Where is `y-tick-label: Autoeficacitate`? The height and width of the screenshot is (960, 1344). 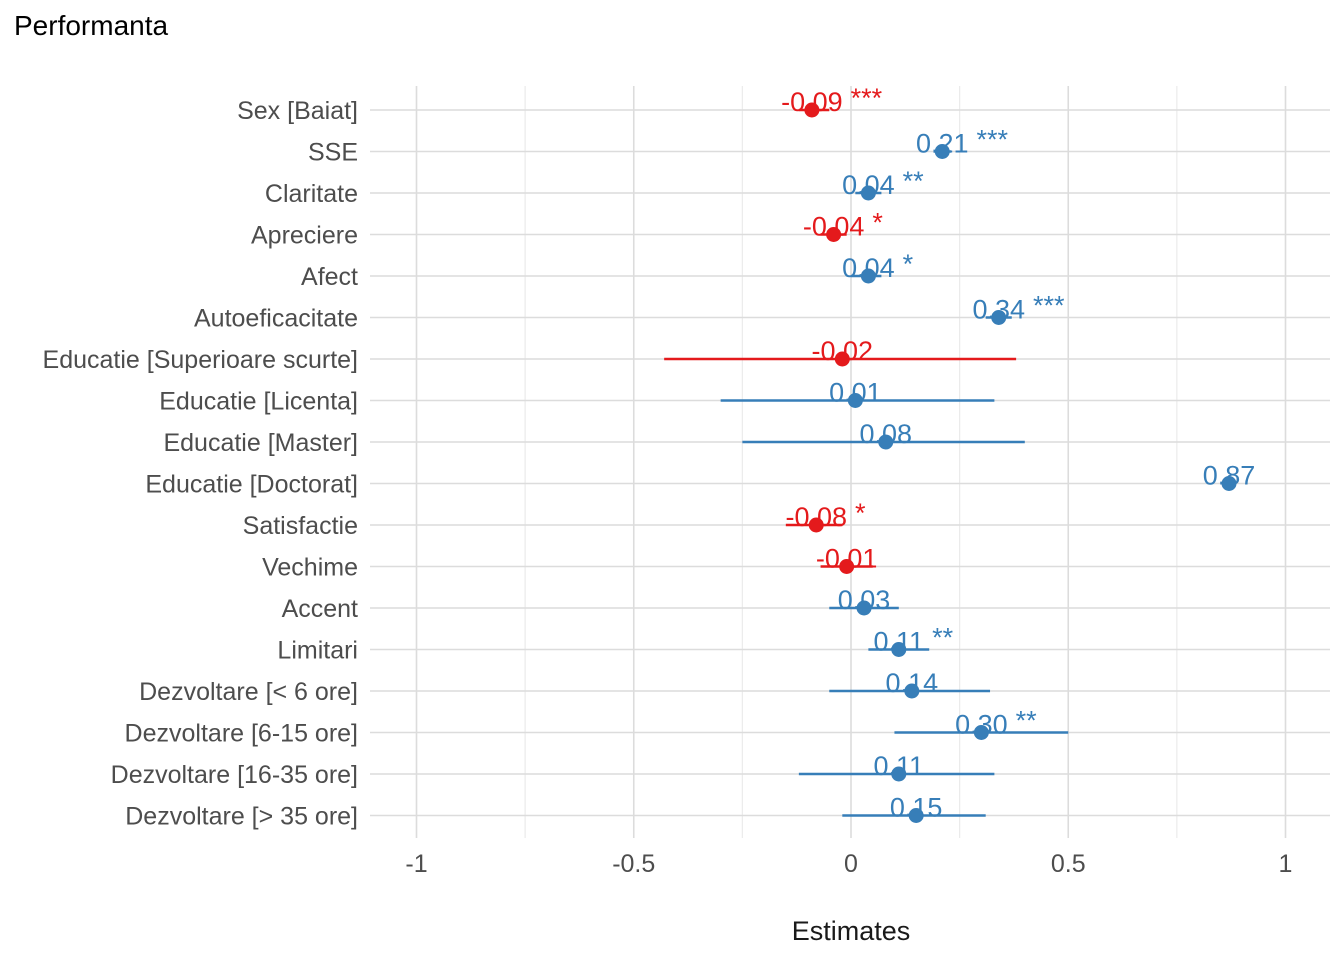
y-tick-label: Autoeficacitate is located at coordinates (276, 319).